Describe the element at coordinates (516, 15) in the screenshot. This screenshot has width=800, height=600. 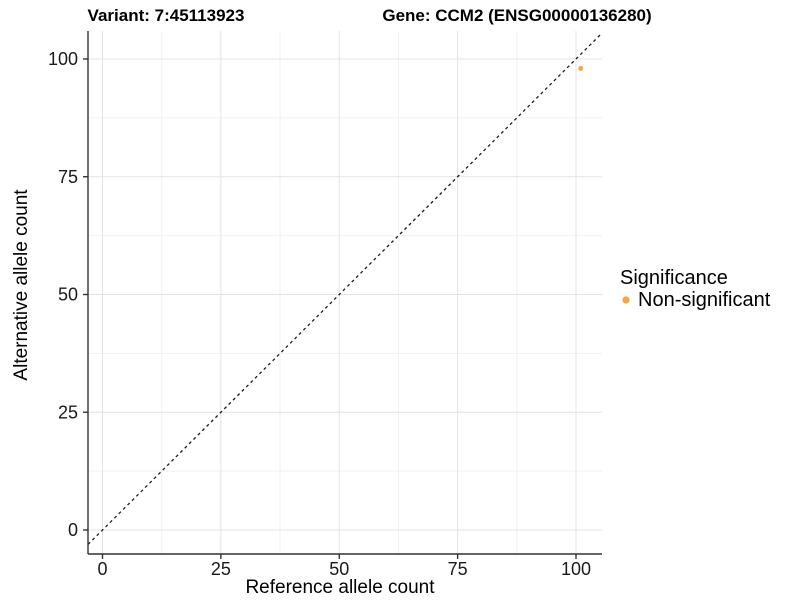
I see `gene-title: Gene: CCM2 (ENSG00000136280)` at that location.